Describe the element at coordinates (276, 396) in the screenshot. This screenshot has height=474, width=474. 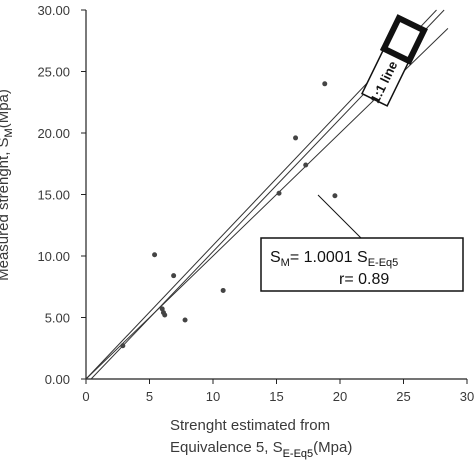
I see `x-tick-label: 15` at that location.